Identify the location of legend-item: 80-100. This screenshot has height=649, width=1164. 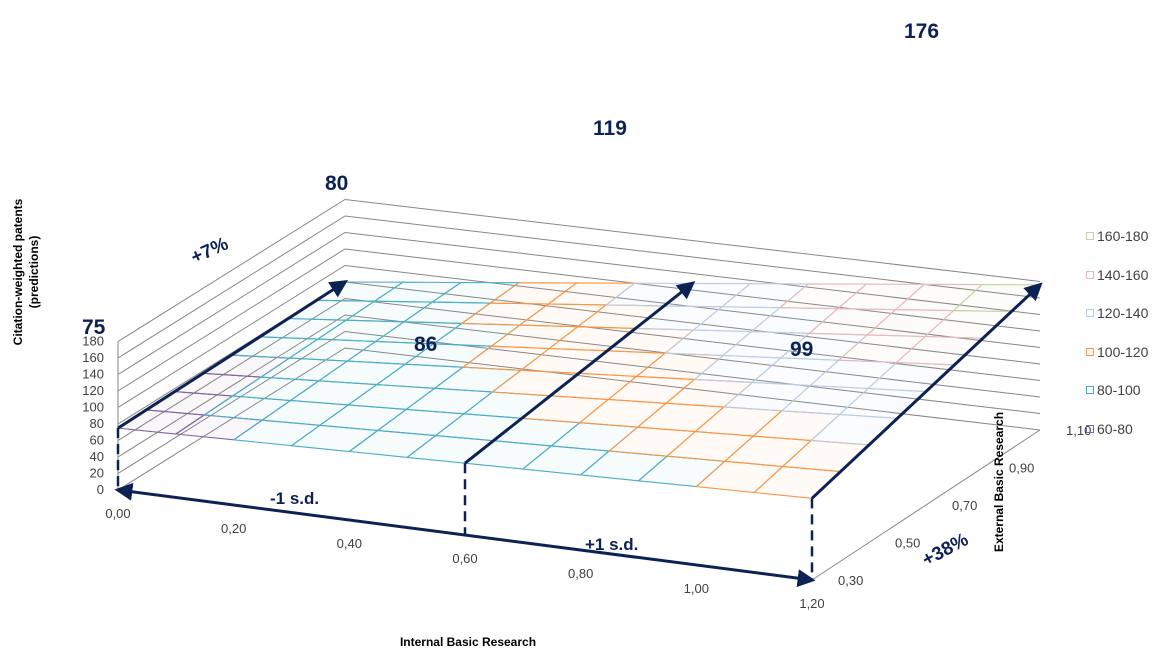
(1117, 390).